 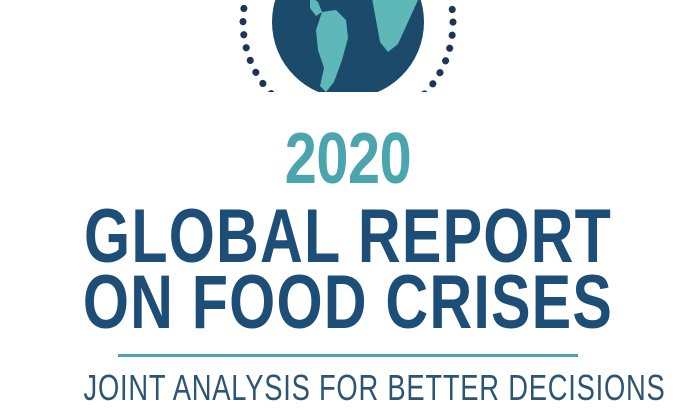 I want to click on cover-subtitle: JOINT ANALYSIS FOR BETTER DECISIONS, so click(x=374, y=387).